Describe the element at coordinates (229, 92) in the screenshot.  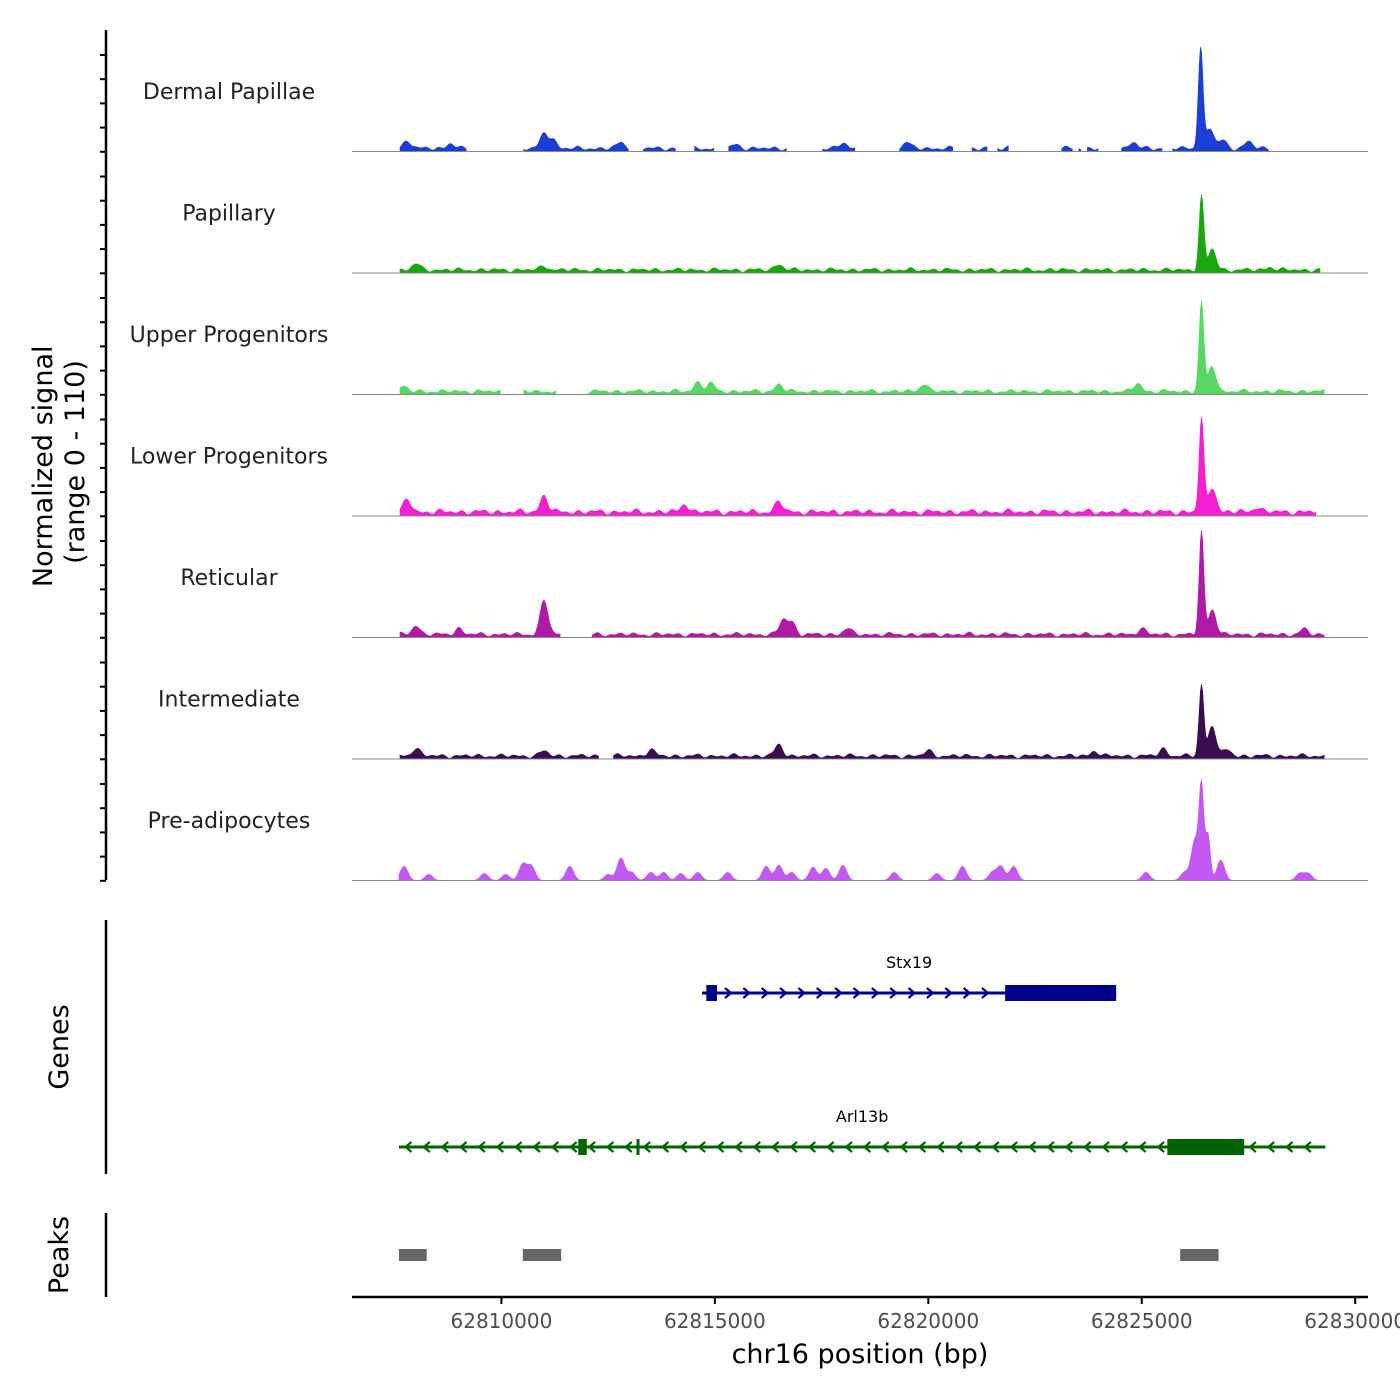
I see `track-label: Dermal Papillae` at that location.